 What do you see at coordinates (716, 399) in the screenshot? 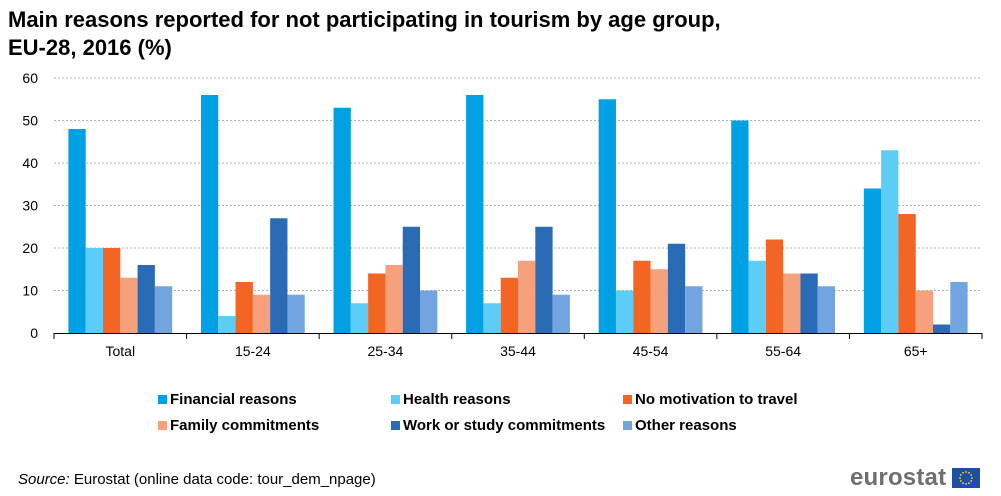
I see `legend-label: No motivation to travel` at bounding box center [716, 399].